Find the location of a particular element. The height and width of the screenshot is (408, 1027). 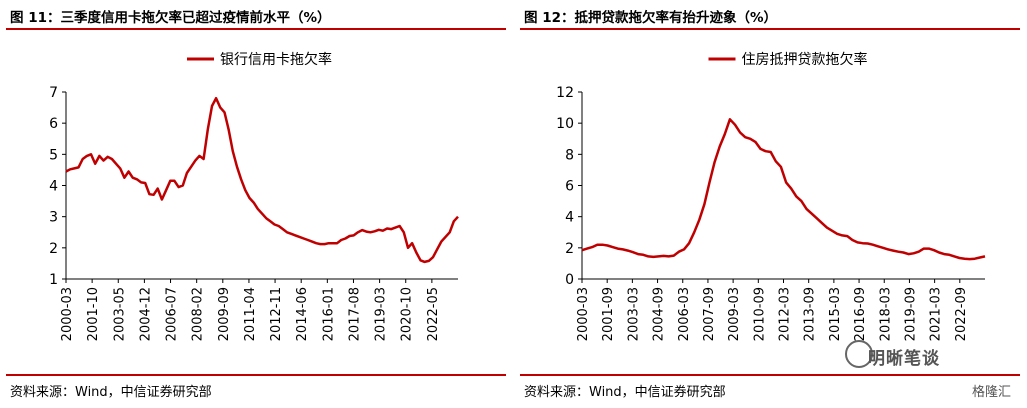

x-tick-label: 2012-11 is located at coordinates (276, 314).